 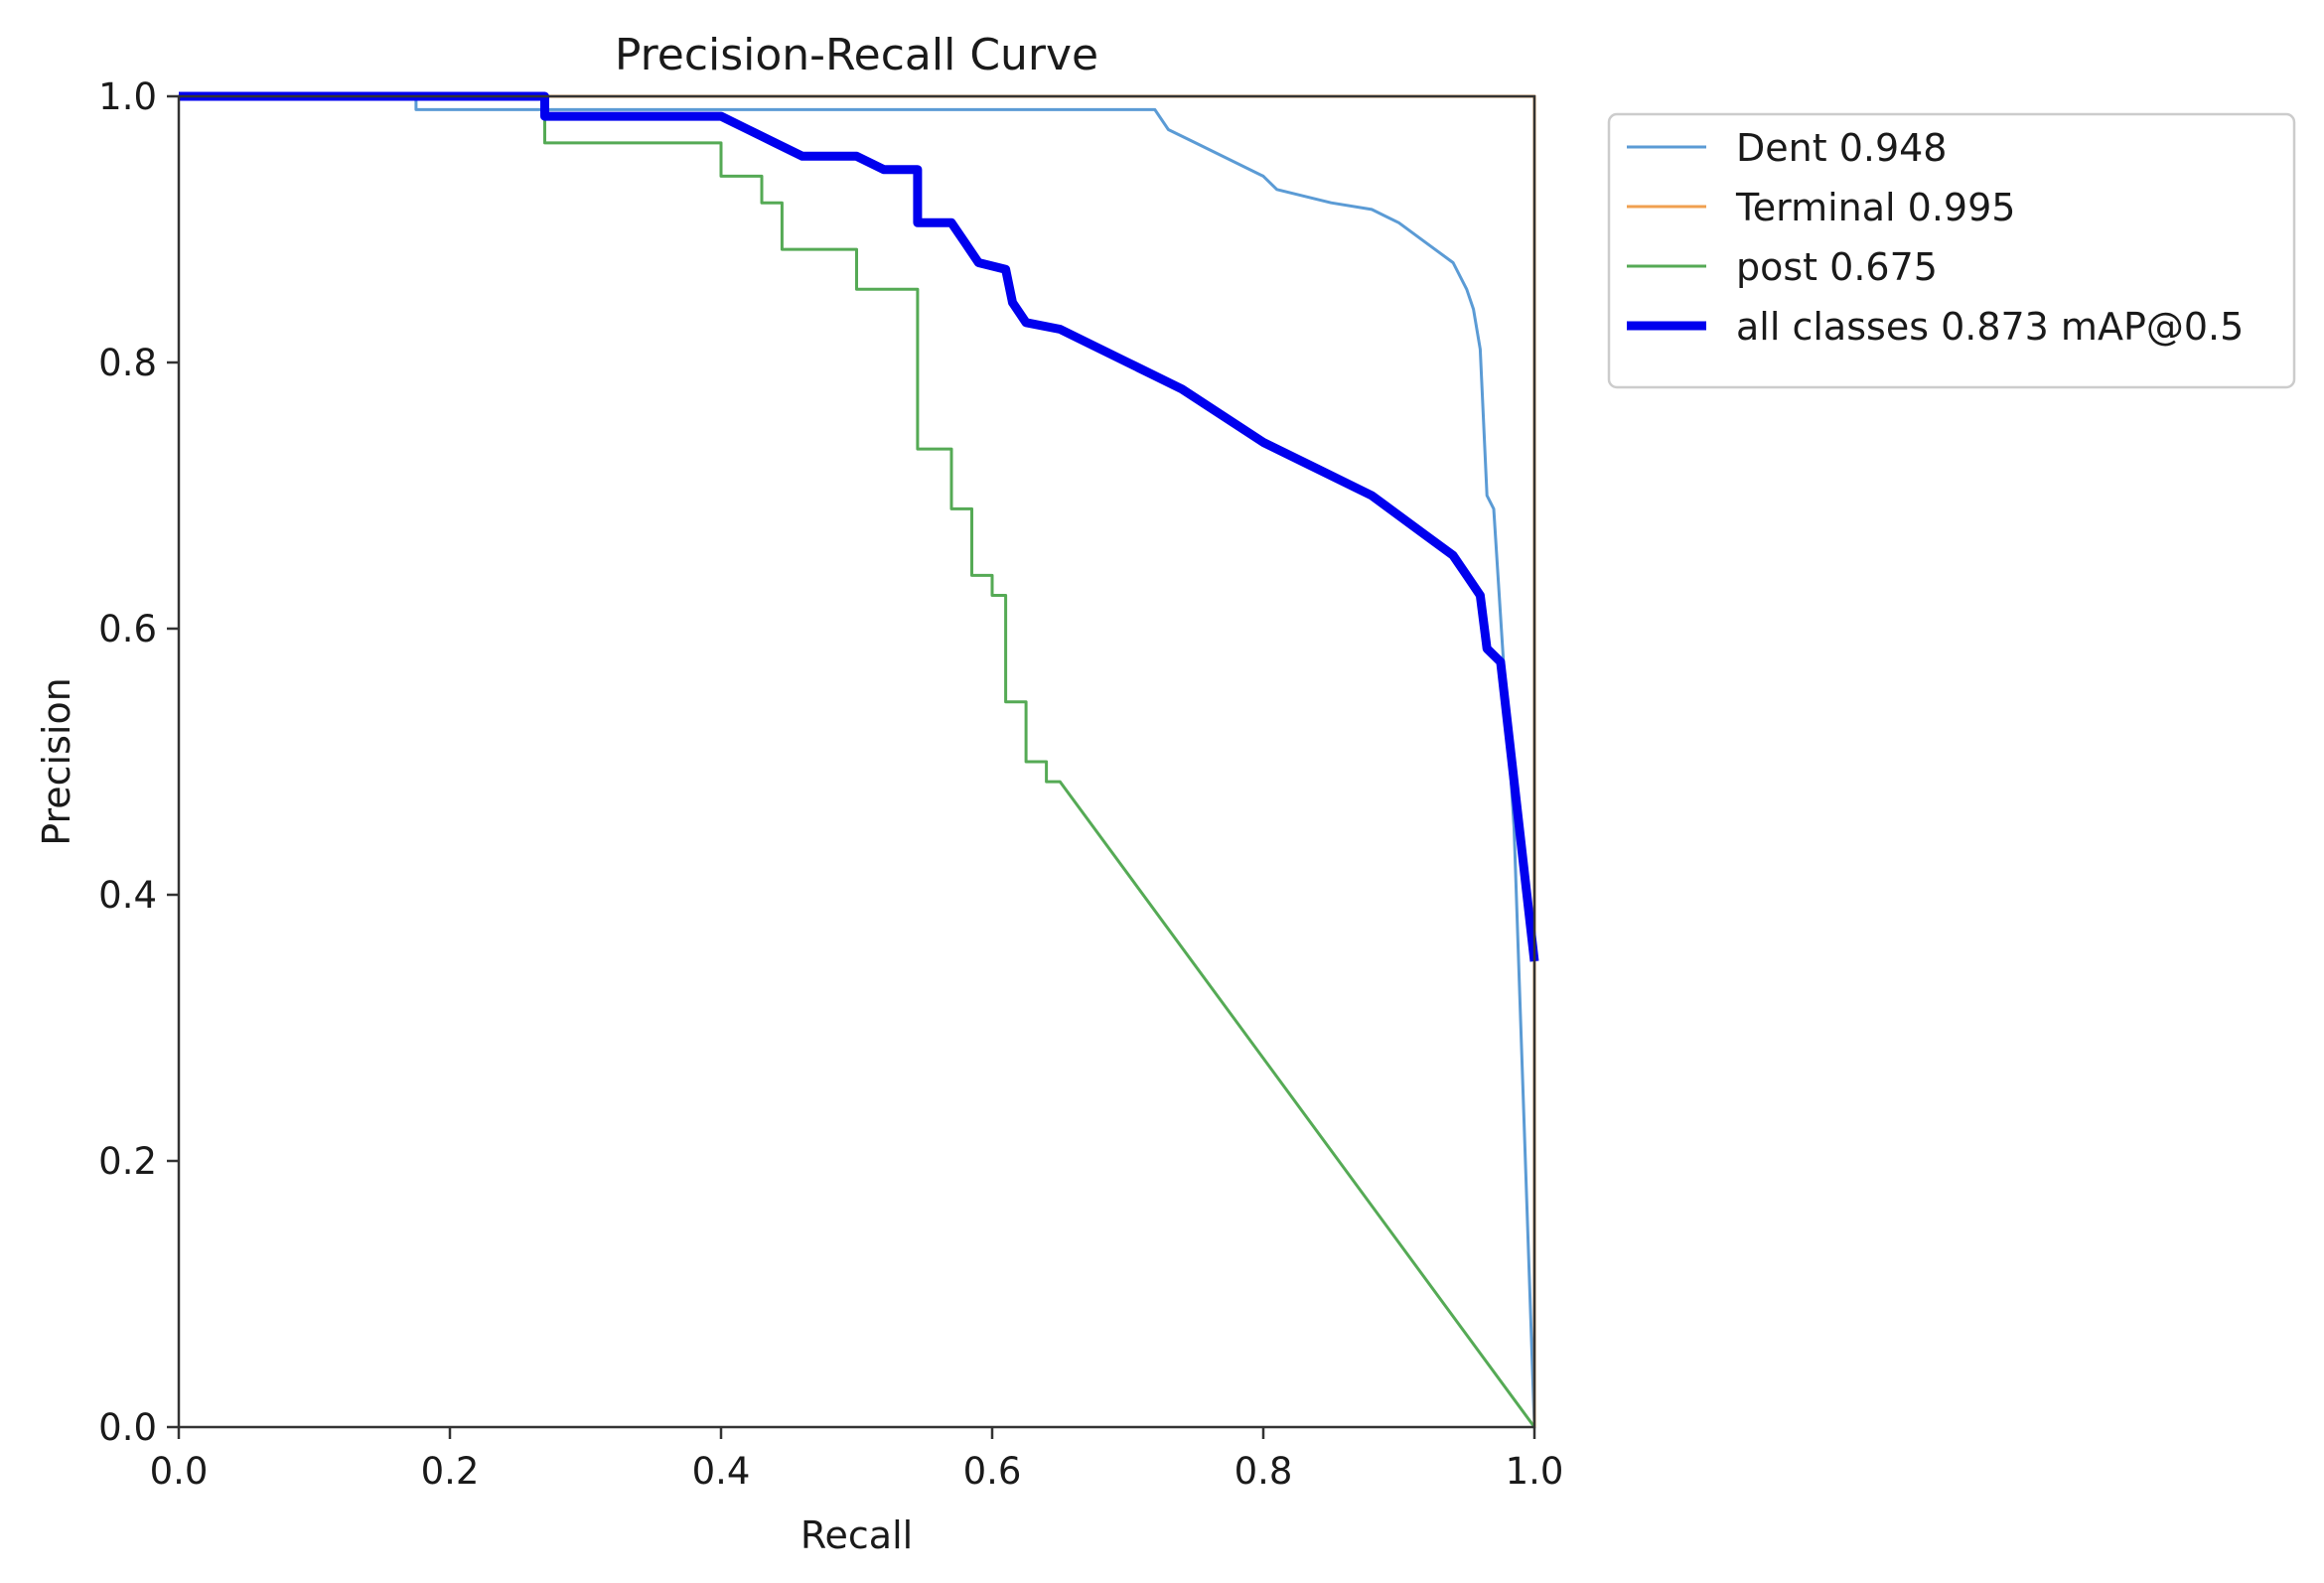 What do you see at coordinates (127, 629) in the screenshot?
I see `y-tick-label: 0.6` at bounding box center [127, 629].